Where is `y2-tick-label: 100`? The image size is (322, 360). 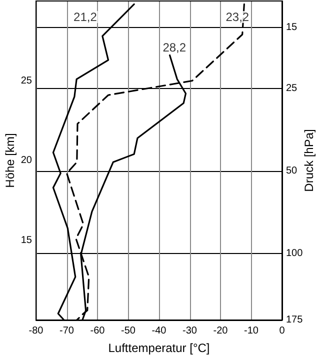
y2-tick-label: 100 is located at coordinates (295, 253).